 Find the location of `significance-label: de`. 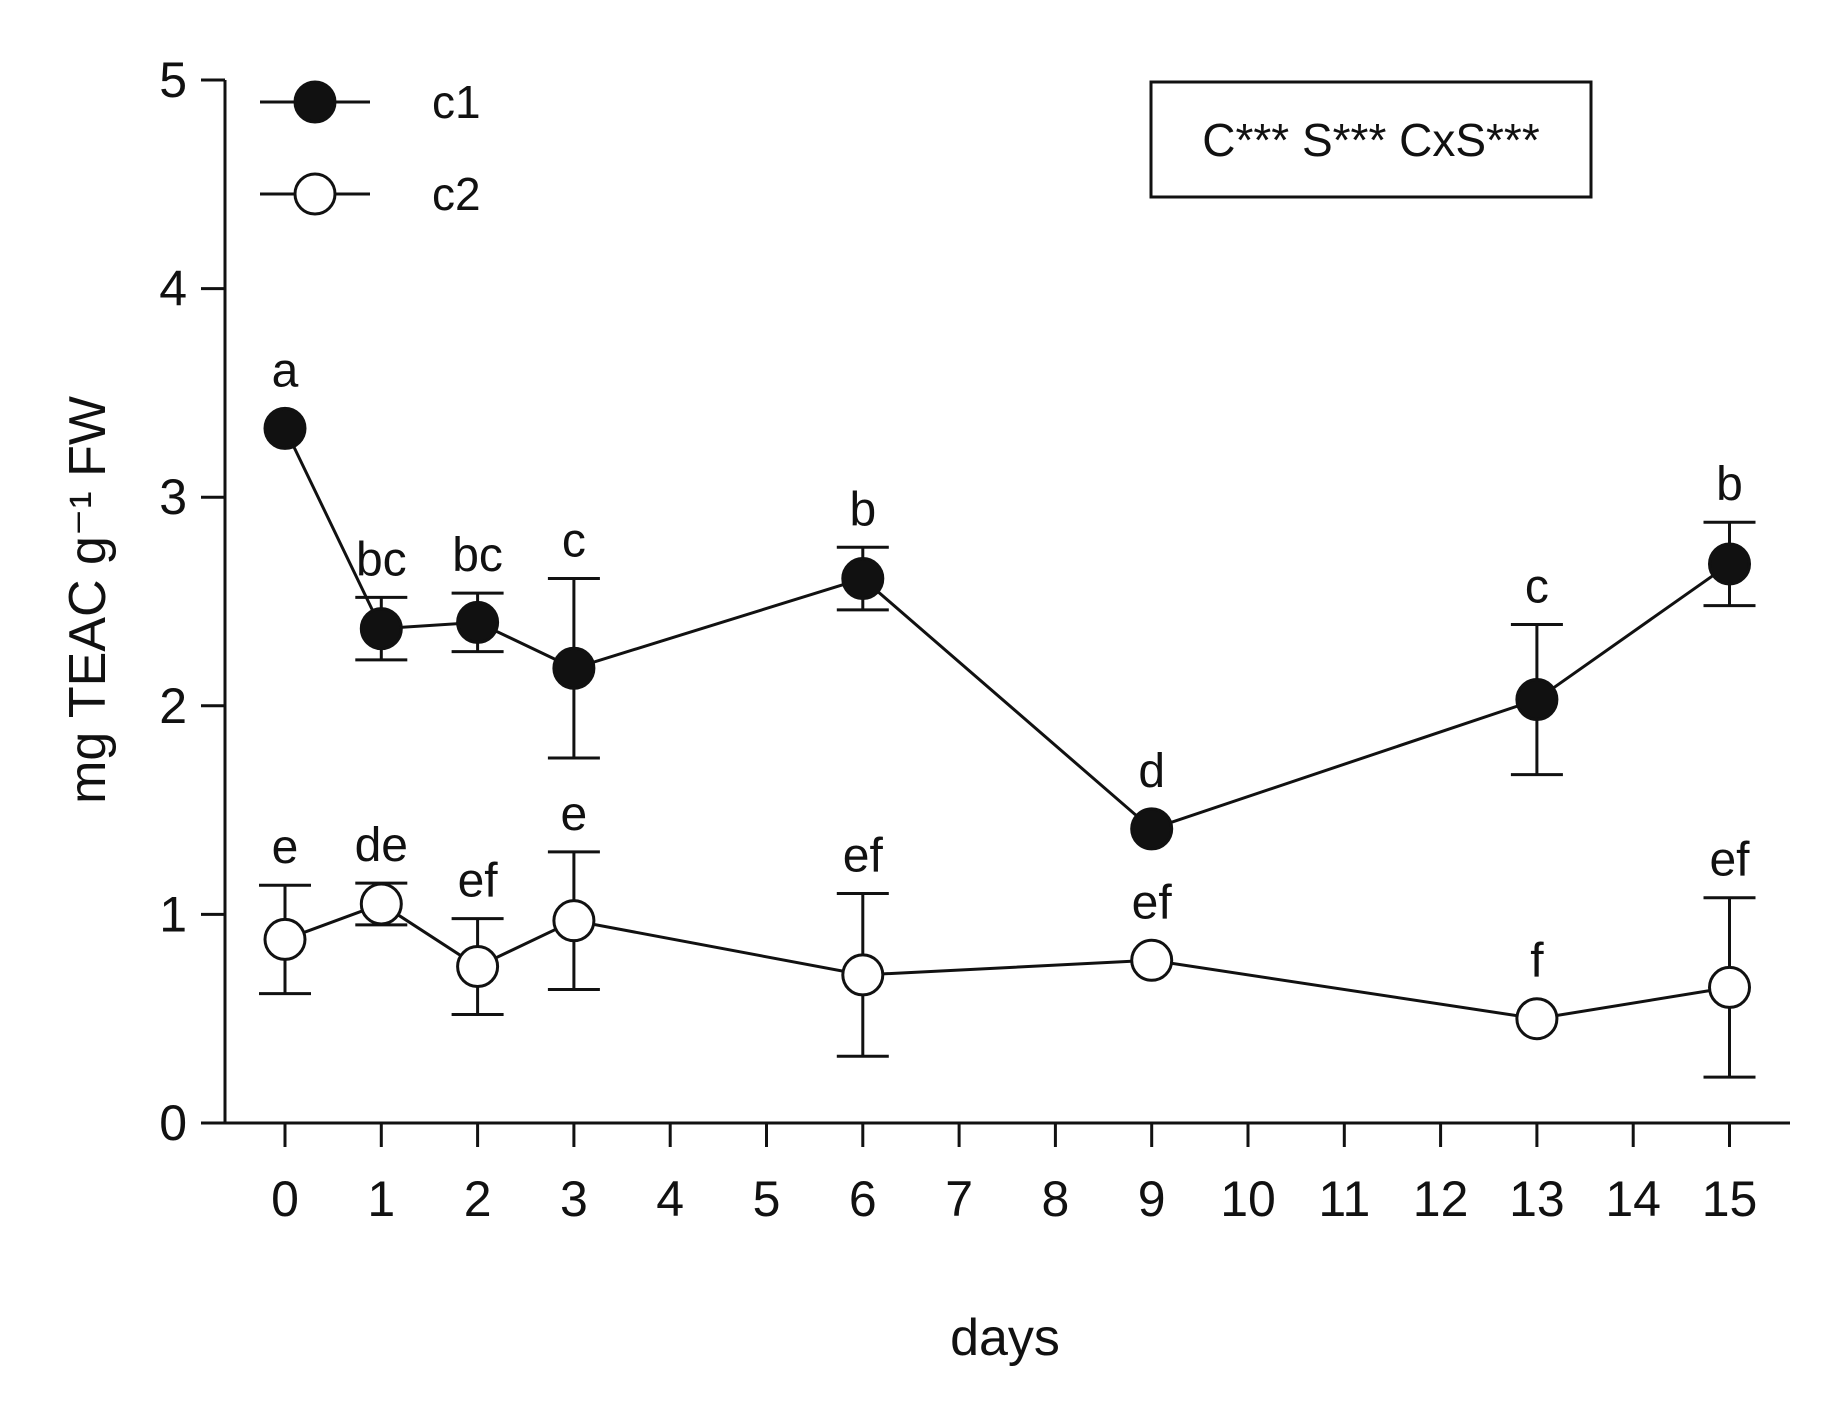

significance-label: de is located at coordinates (381, 845).